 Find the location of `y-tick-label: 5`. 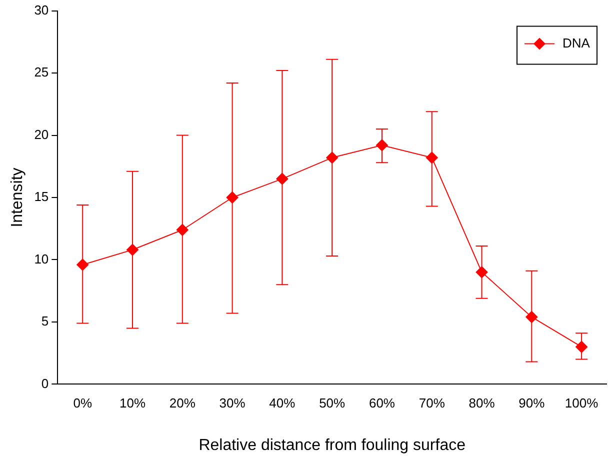

y-tick-label: 5 is located at coordinates (45, 321).